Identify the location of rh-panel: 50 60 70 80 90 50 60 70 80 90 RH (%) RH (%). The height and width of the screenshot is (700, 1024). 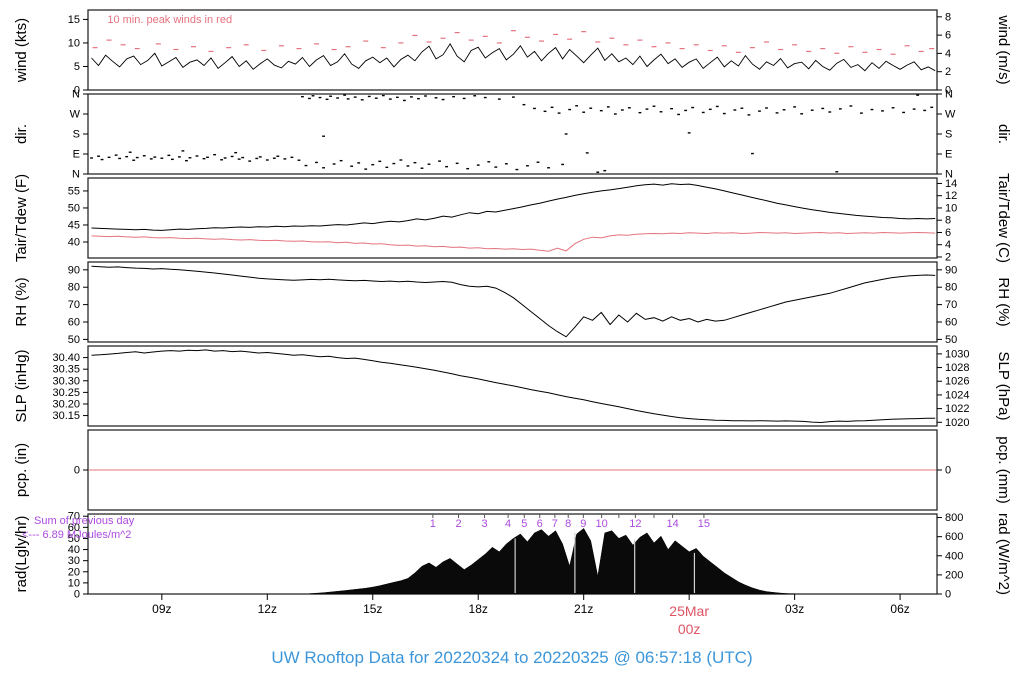
(512, 303).